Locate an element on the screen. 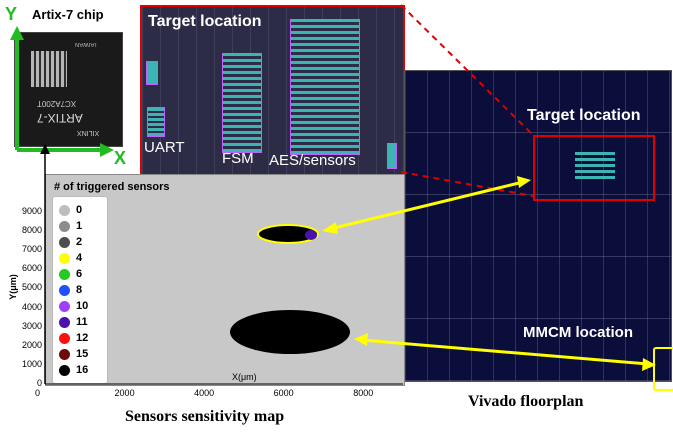 The image size is (673, 432). uart-block-small is located at coordinates (152, 73).